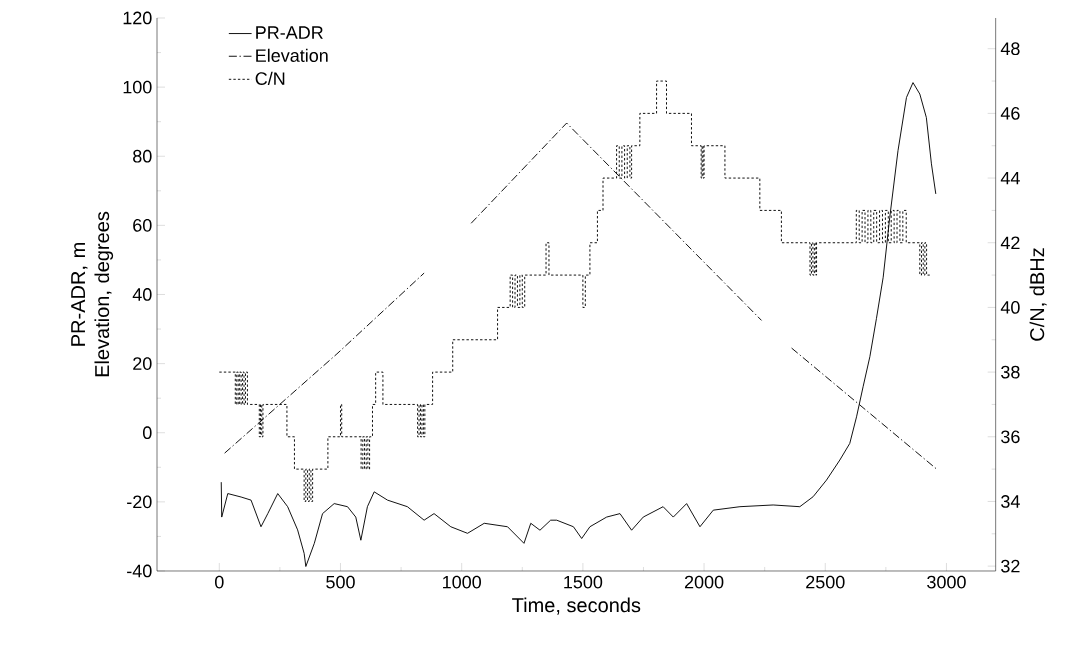 The image size is (1084, 656). What do you see at coordinates (1010, 372) in the screenshot?
I see `y2-tick-label: 38` at bounding box center [1010, 372].